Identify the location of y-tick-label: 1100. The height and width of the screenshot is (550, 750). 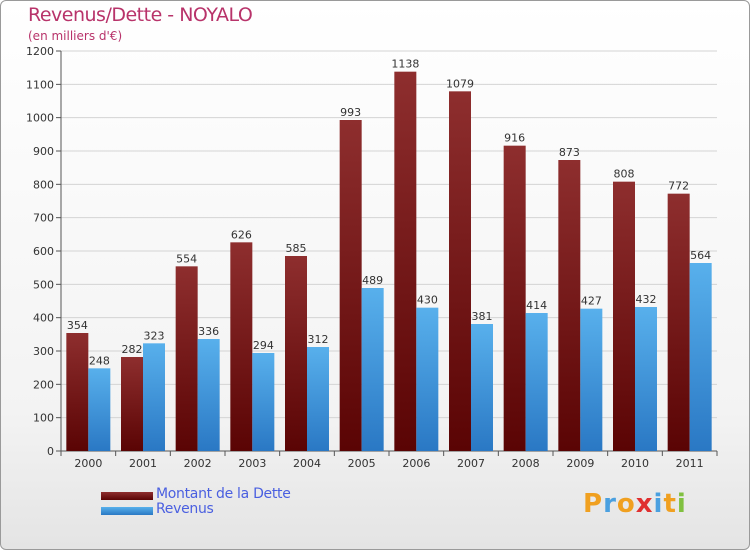
(40, 84).